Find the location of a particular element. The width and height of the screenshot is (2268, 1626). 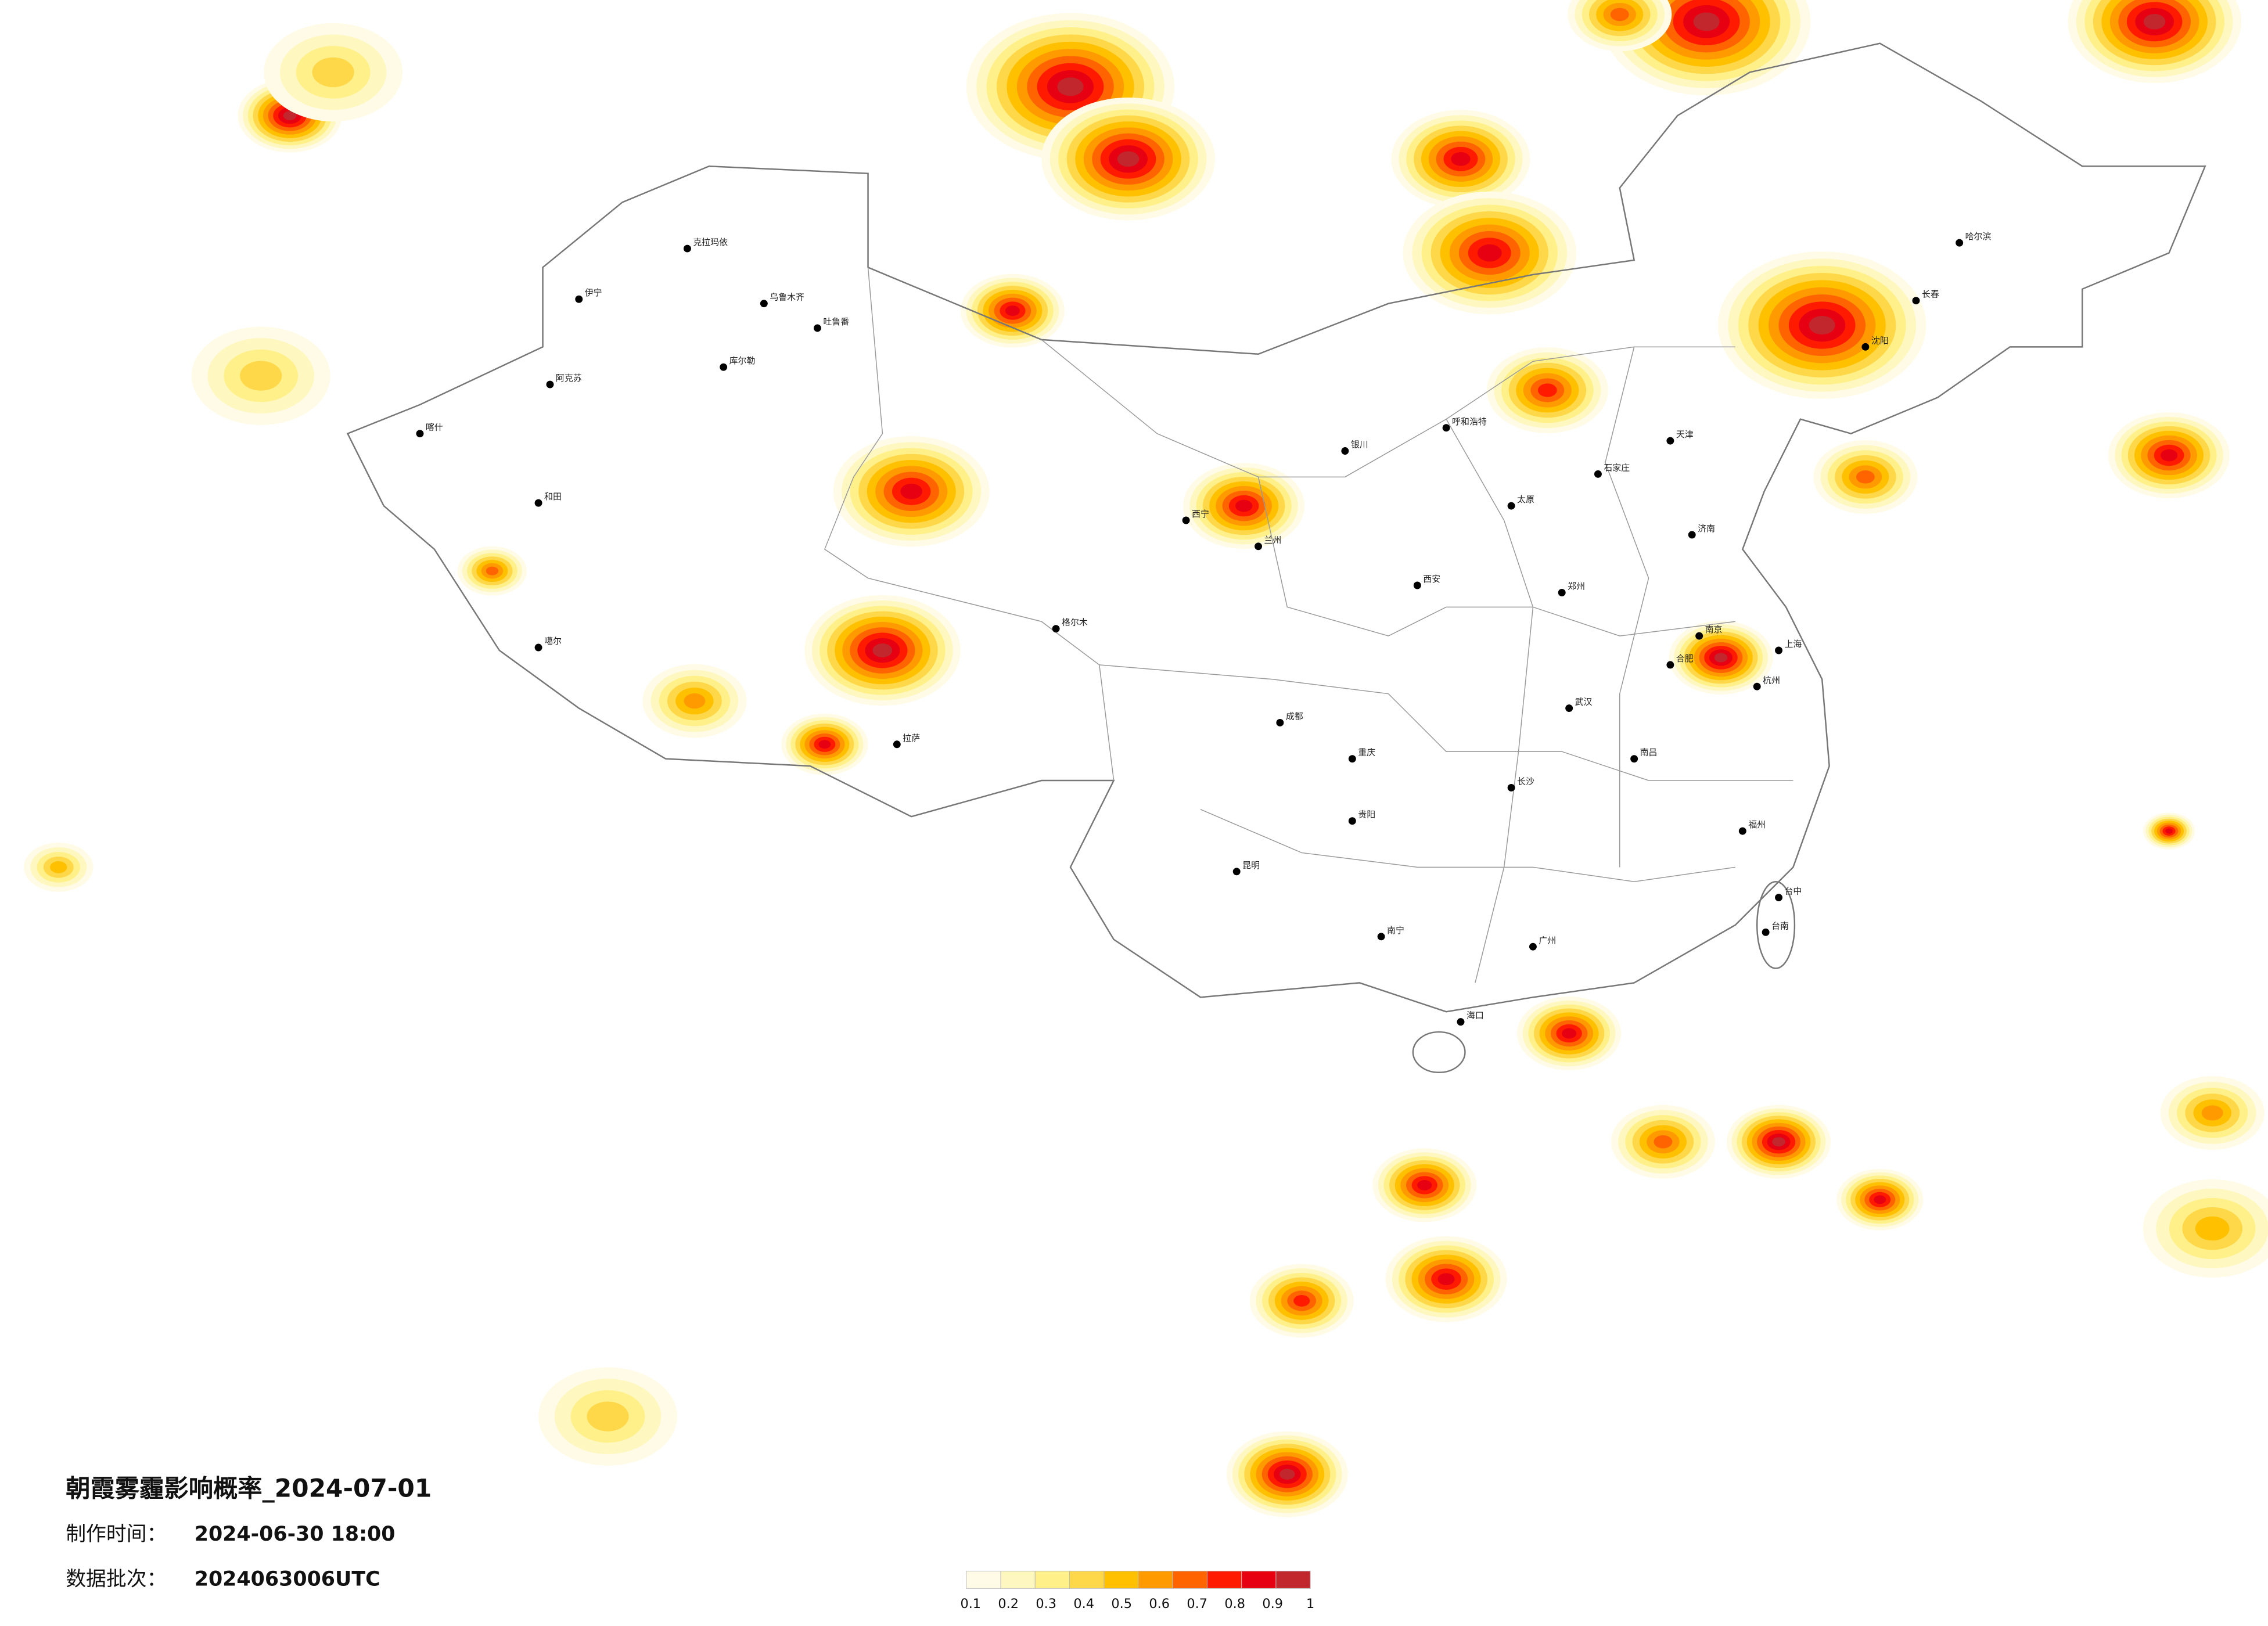

city-label: 广州 is located at coordinates (1547, 940).